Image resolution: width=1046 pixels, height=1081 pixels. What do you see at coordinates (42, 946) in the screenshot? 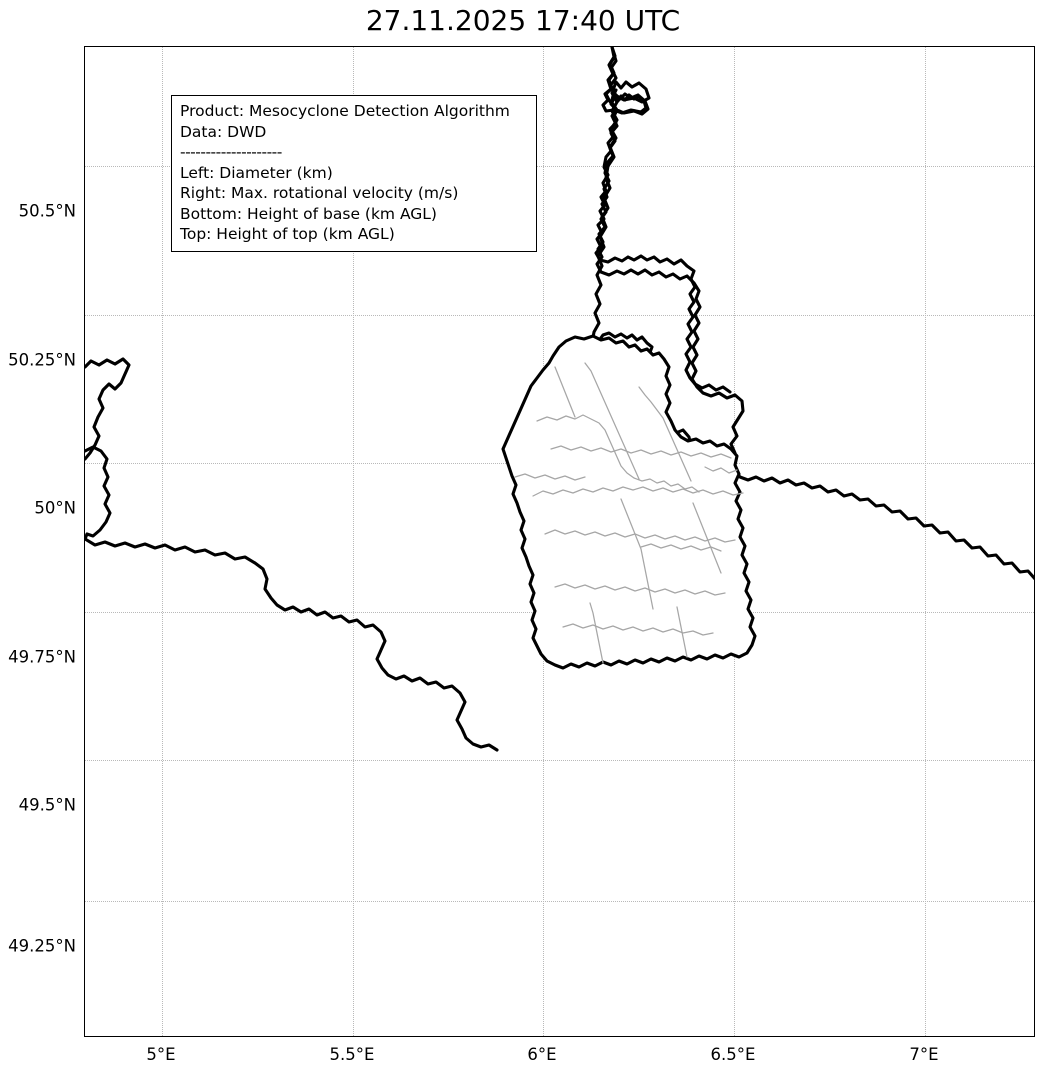
I see `y-tick-label: 49.25°N` at bounding box center [42, 946].